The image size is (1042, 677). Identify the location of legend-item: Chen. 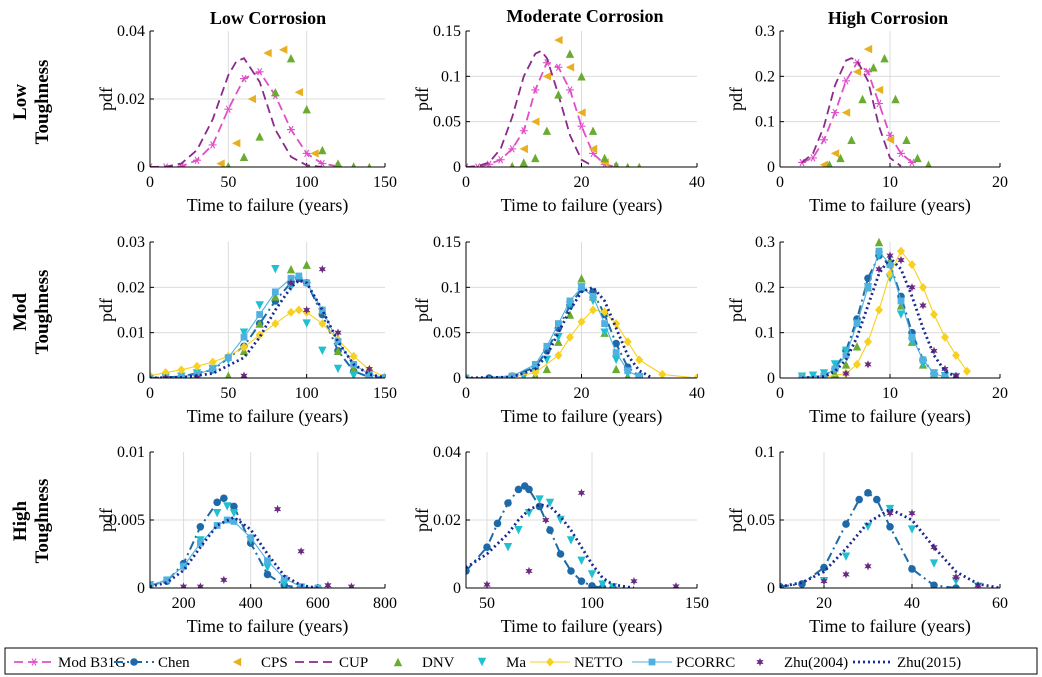
(152, 663).